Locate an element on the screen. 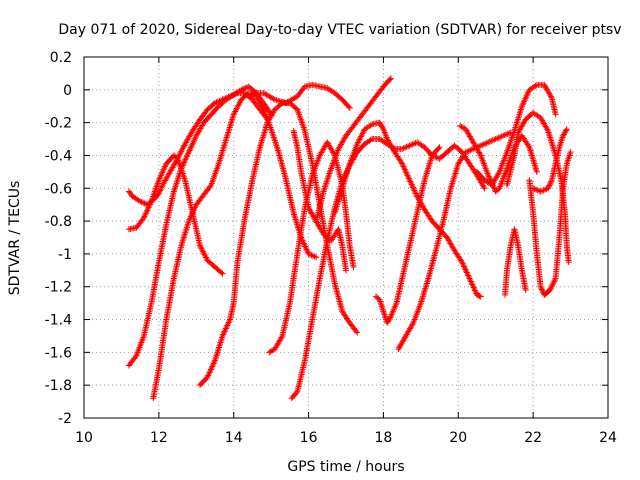  y-tick-label: 0 is located at coordinates (67, 91).